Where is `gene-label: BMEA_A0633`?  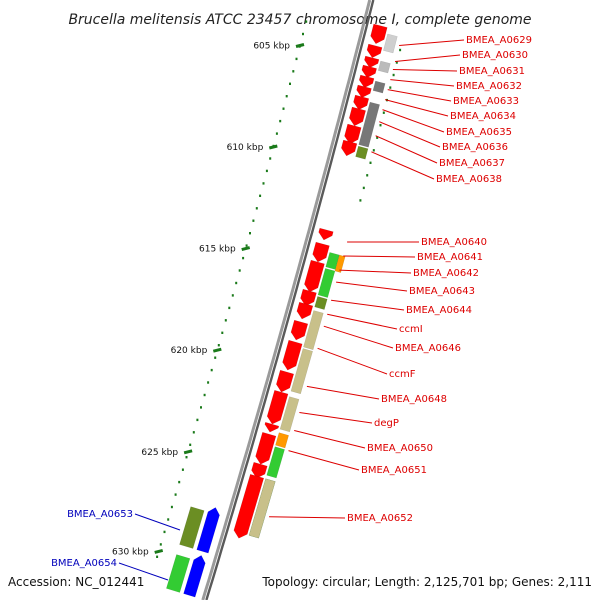
gene-label: BMEA_A0633 is located at coordinates (486, 101).